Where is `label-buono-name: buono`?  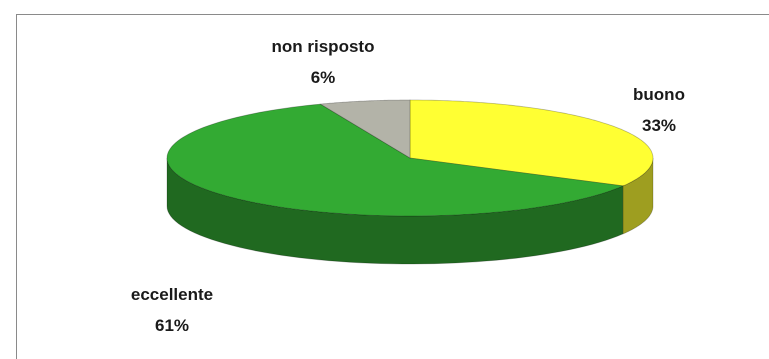 label-buono-name: buono is located at coordinates (659, 94).